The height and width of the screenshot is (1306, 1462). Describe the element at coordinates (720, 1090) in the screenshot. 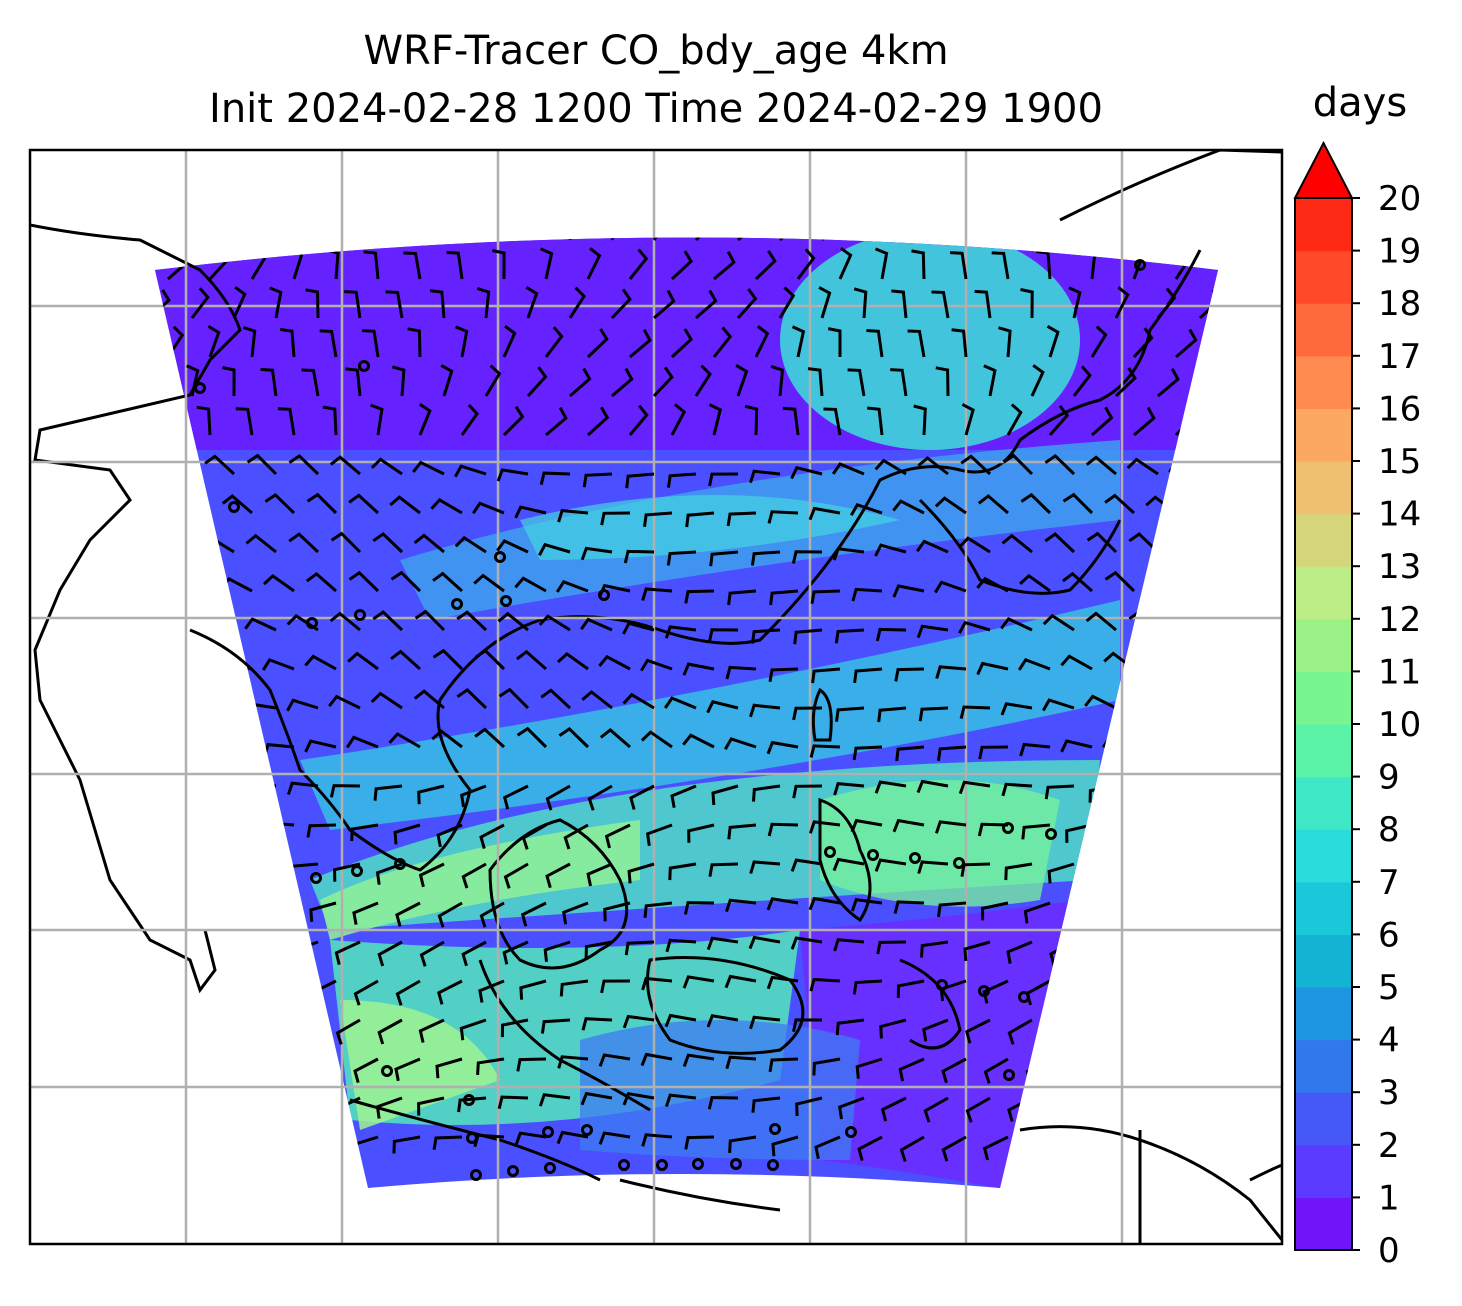

I see `field-band-java` at that location.